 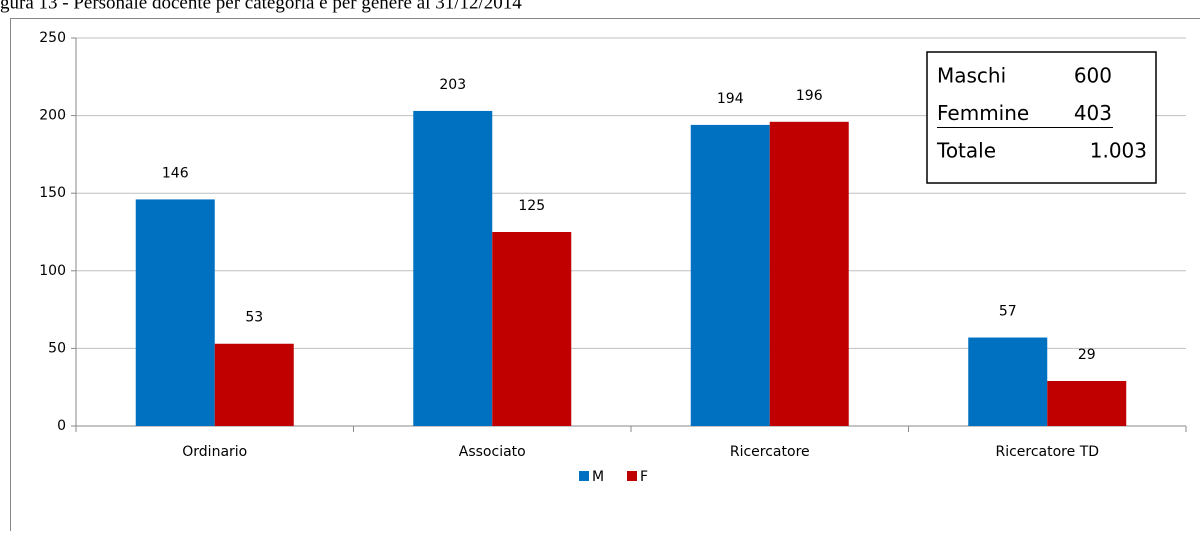 I want to click on annotation-value: 403, so click(x=1093, y=113).